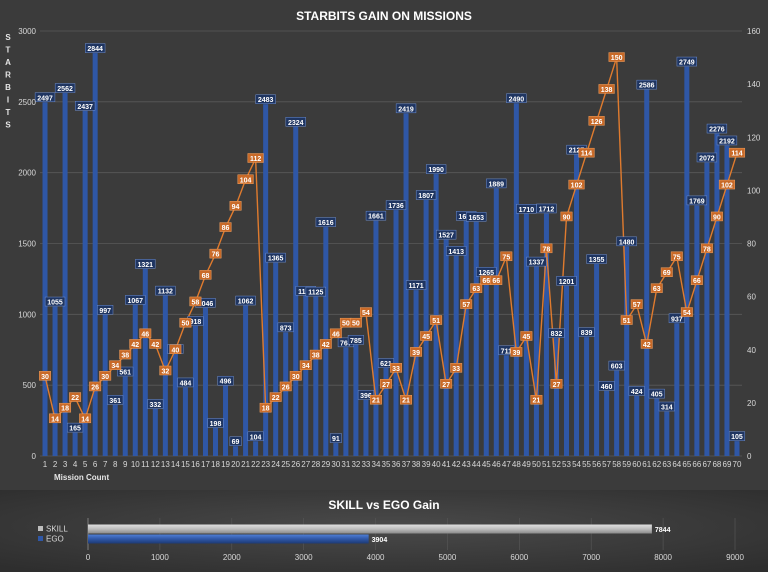  I want to click on svg-text: 22, so click(276, 398).